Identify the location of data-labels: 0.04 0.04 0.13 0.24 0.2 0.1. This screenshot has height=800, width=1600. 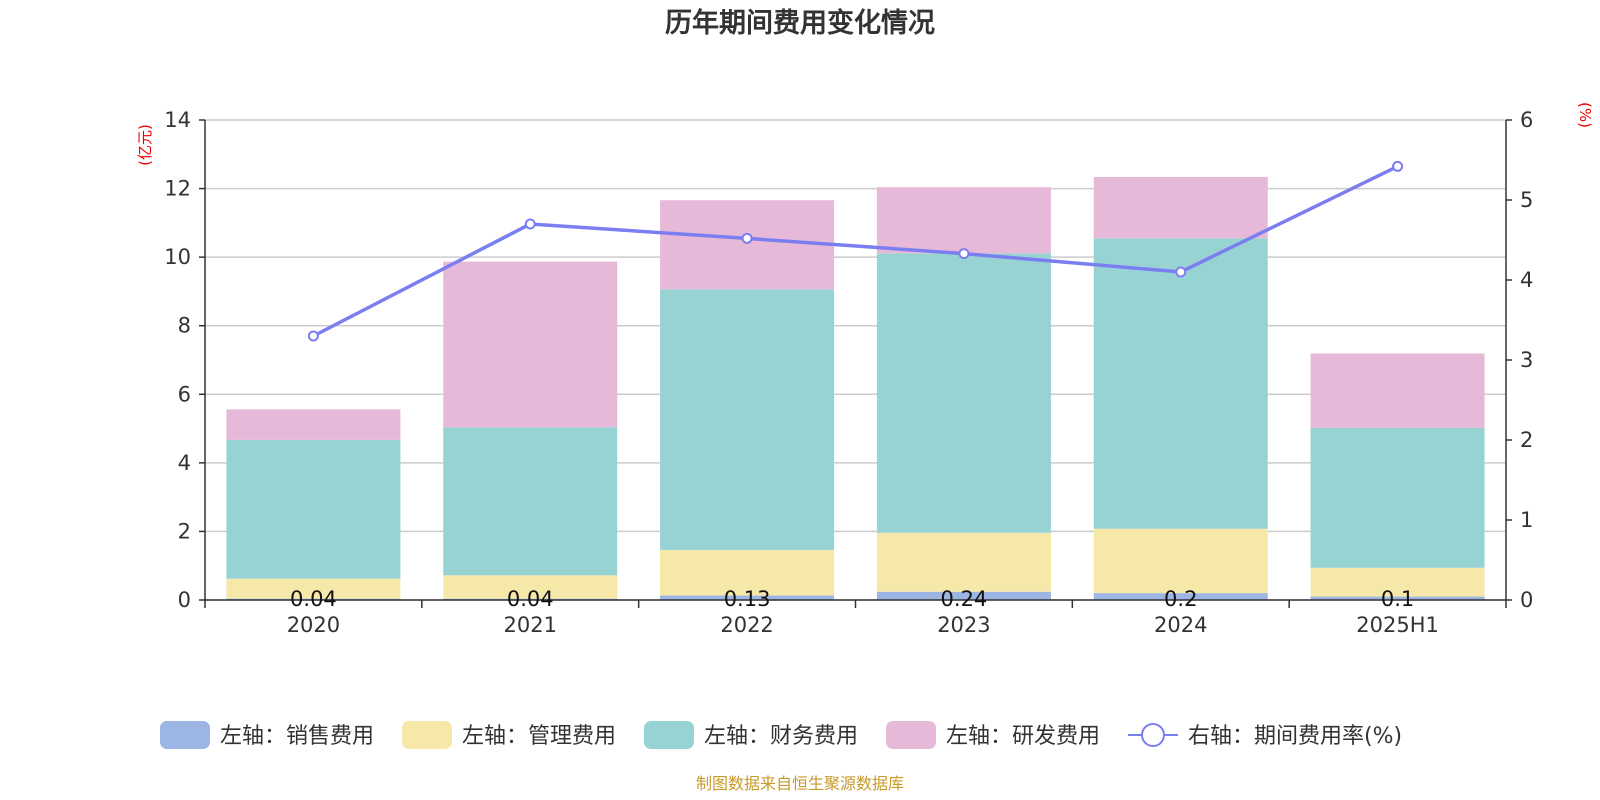
(852, 599).